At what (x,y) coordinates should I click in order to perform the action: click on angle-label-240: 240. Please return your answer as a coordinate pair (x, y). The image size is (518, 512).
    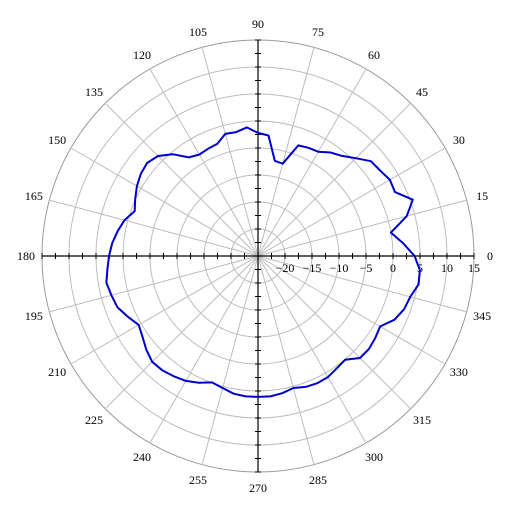
    Looking at the image, I should click on (142, 457).